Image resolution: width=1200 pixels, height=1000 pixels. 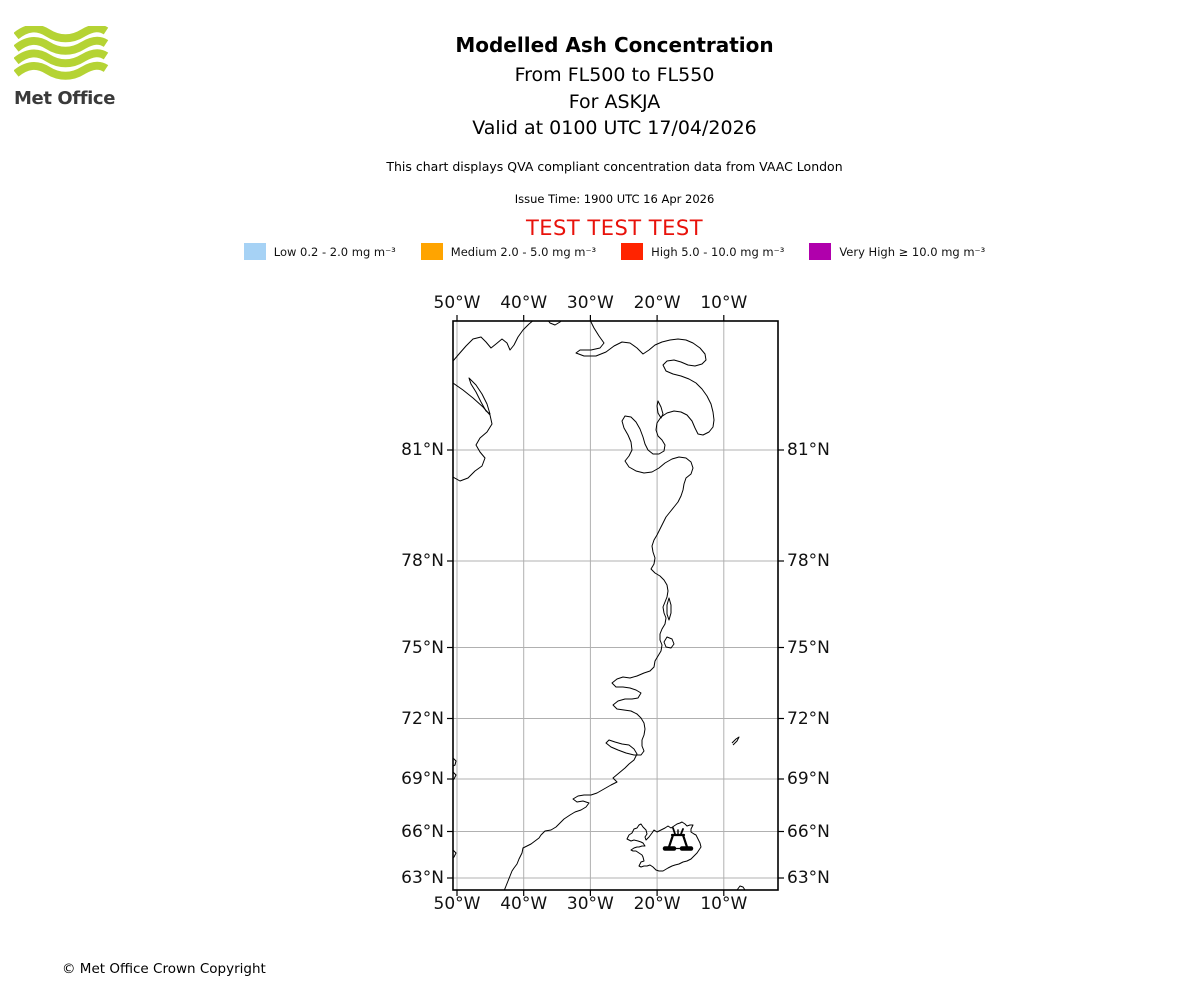 I want to click on subtitle-valid-time: Valid at 0100 UTC 17/04/2026, so click(x=614, y=128).